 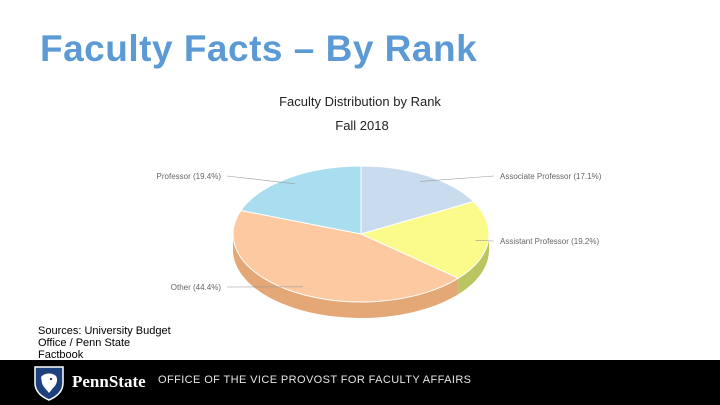 What do you see at coordinates (196, 287) in the screenshot?
I see `pie-label-other: Other (44.4%)` at bounding box center [196, 287].